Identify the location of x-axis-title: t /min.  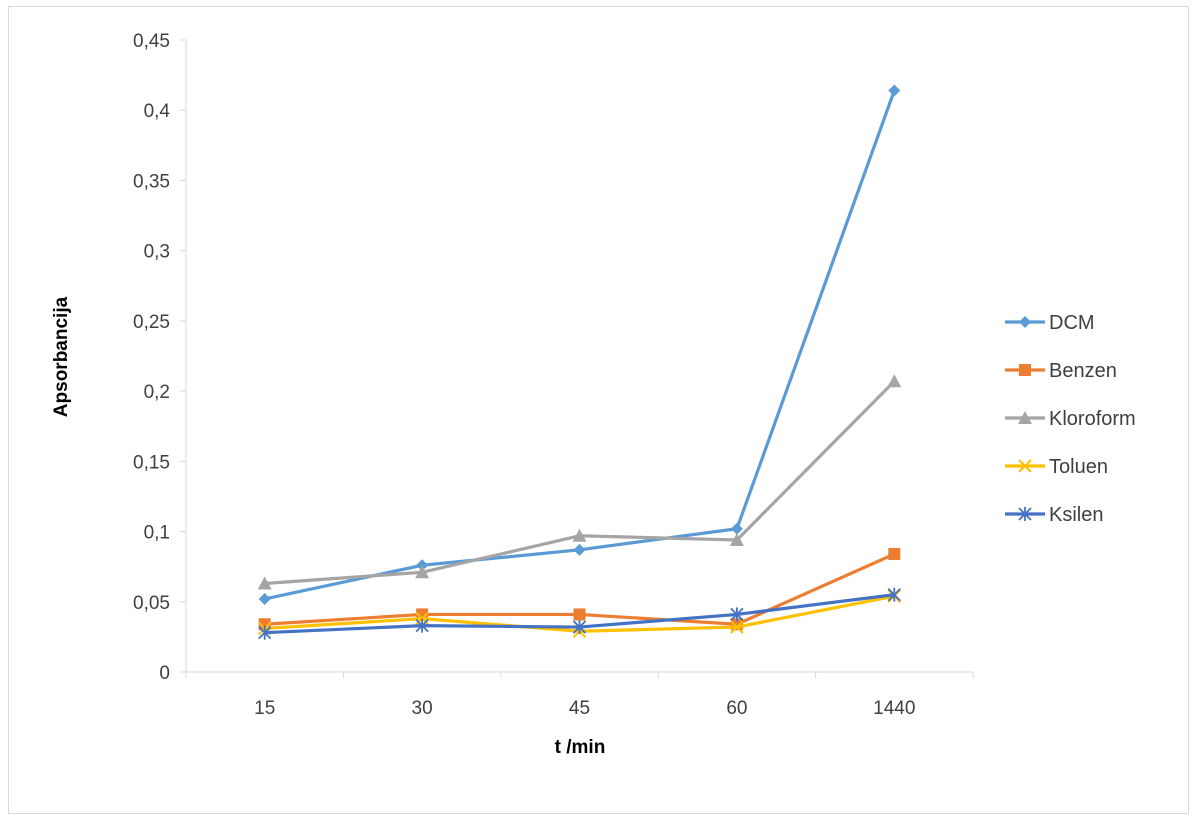
(580, 747).